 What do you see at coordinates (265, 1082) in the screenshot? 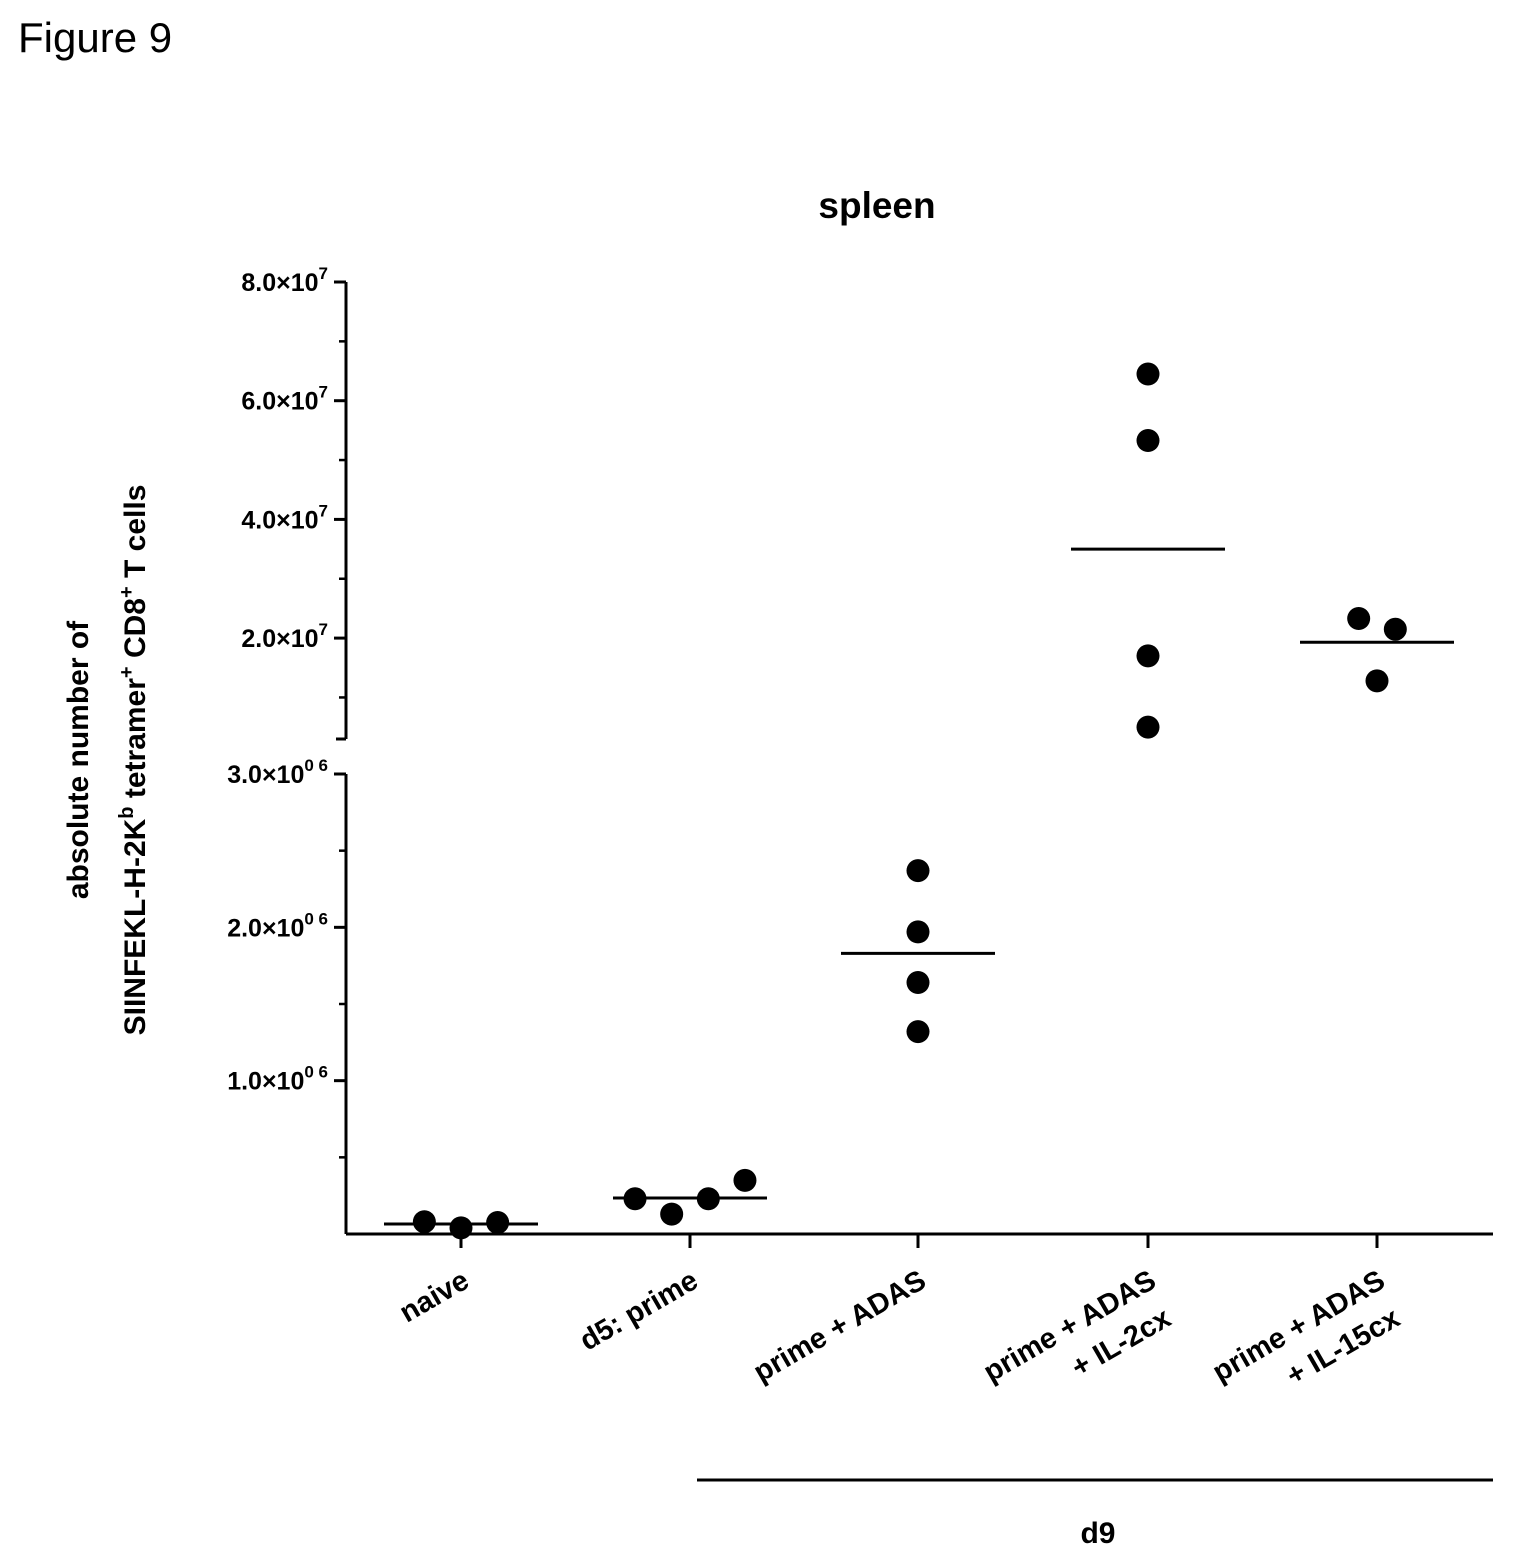
I see `y-tick-label-base: 1.0×10` at bounding box center [265, 1082].